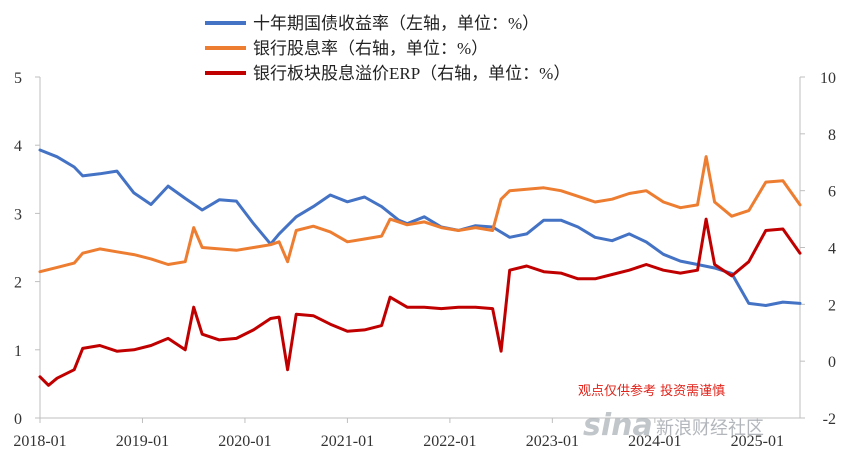  Describe the element at coordinates (832, 192) in the screenshot. I see `right-y-tick-label: 6` at that location.